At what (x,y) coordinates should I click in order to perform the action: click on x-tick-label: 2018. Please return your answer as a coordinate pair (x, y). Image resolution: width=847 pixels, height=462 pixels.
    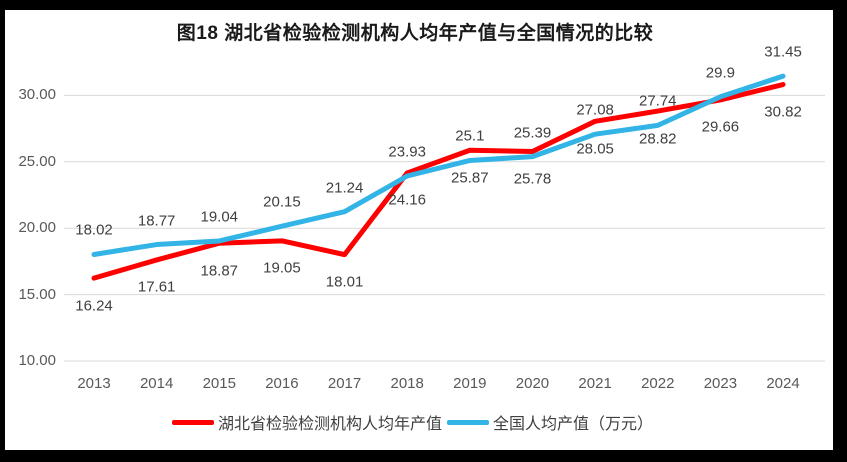
    Looking at the image, I should click on (407, 383).